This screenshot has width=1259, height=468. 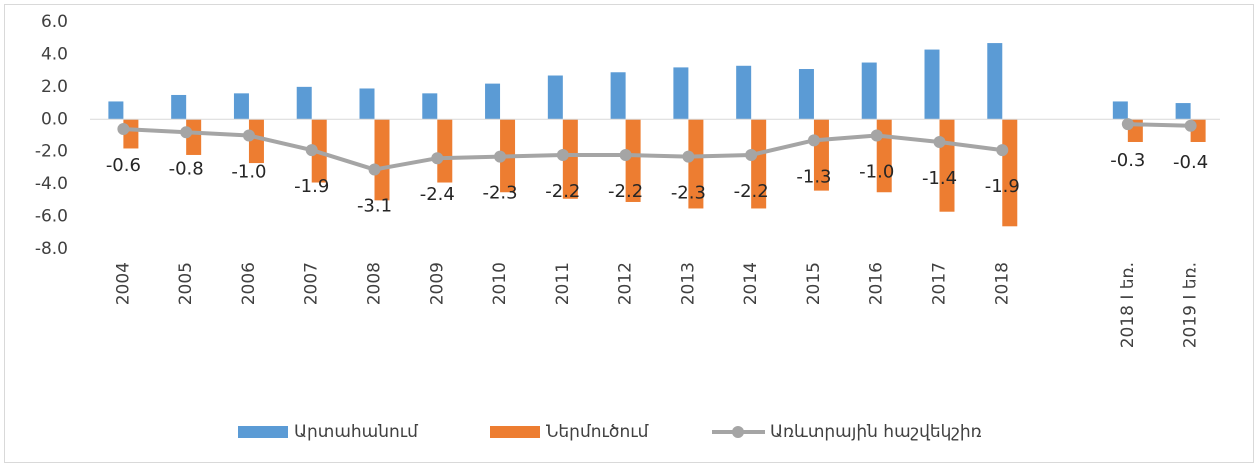 What do you see at coordinates (51, 184) in the screenshot?
I see `y-tick-label: -4.0` at bounding box center [51, 184].